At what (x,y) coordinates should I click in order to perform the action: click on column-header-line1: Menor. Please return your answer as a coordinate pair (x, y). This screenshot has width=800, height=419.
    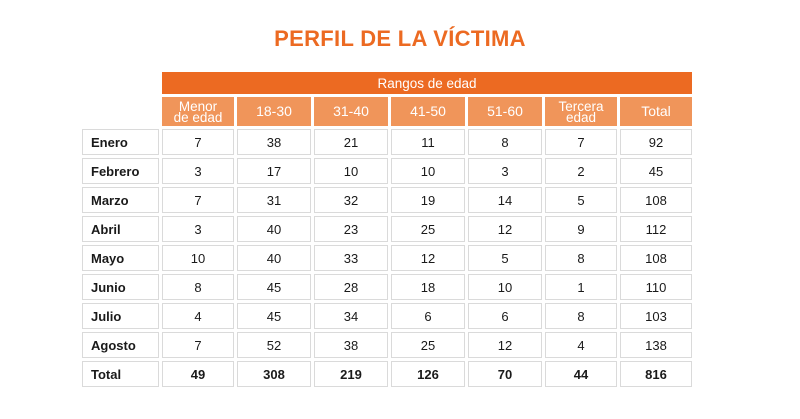
    Looking at the image, I should click on (198, 106).